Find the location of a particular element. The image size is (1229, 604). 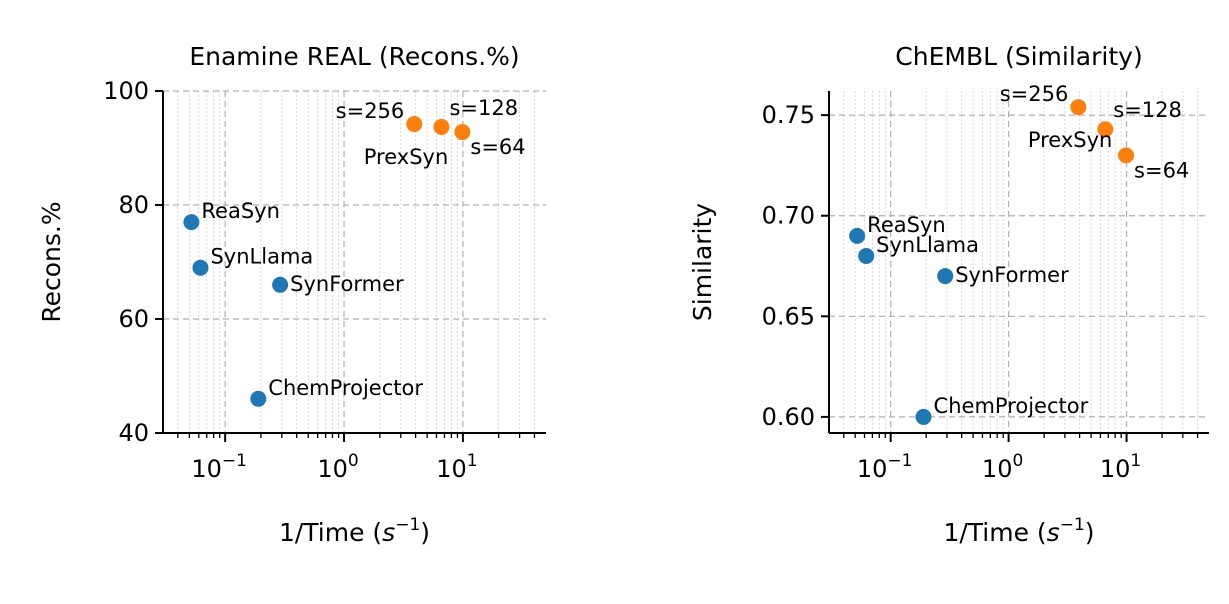

y-axis-label: Similarity is located at coordinates (702, 262).